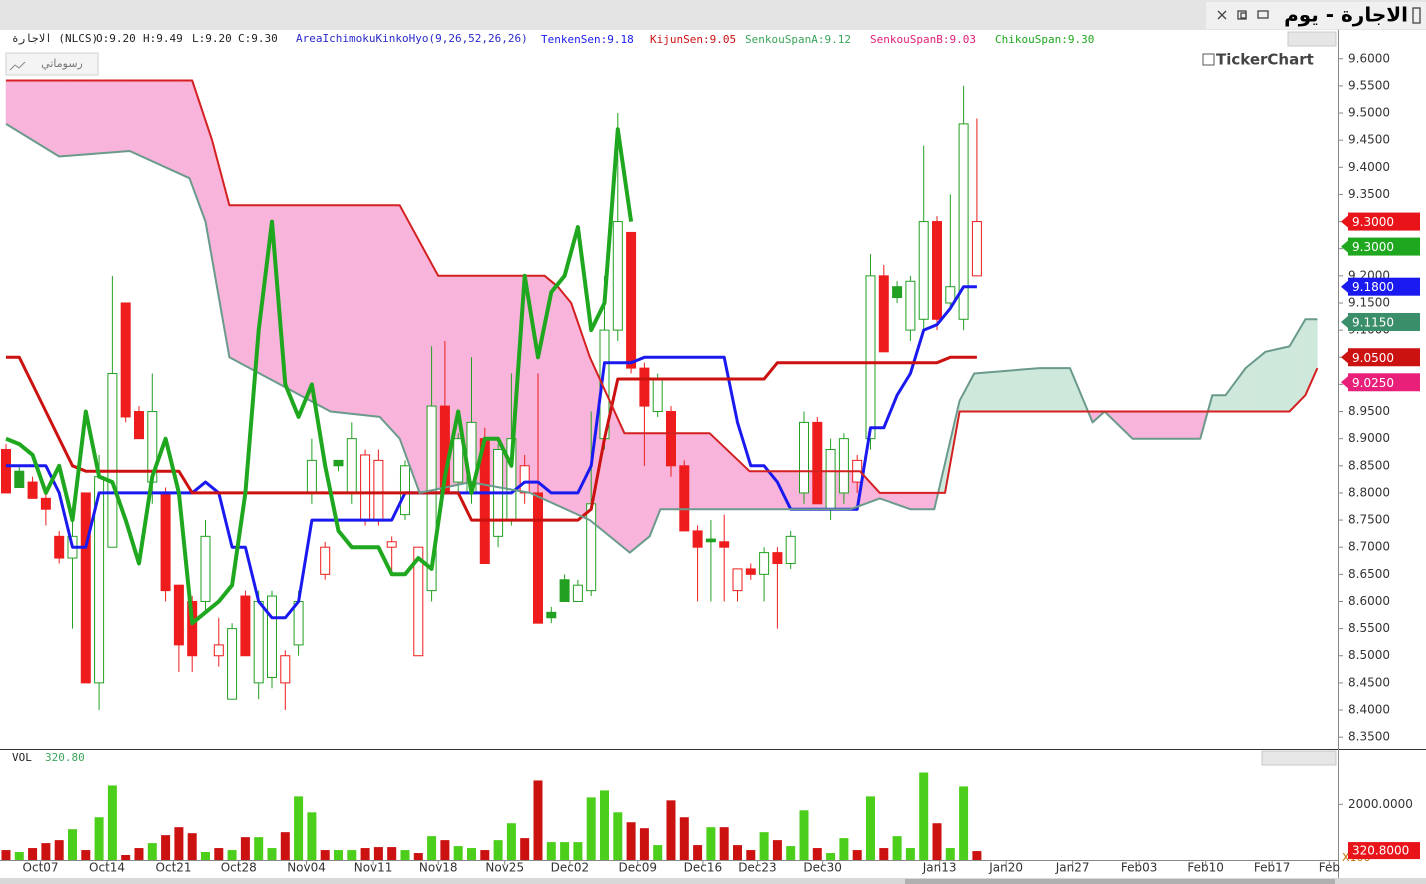 The image size is (1426, 884). I want to click on x-tick-label: Feb10, so click(1205, 868).